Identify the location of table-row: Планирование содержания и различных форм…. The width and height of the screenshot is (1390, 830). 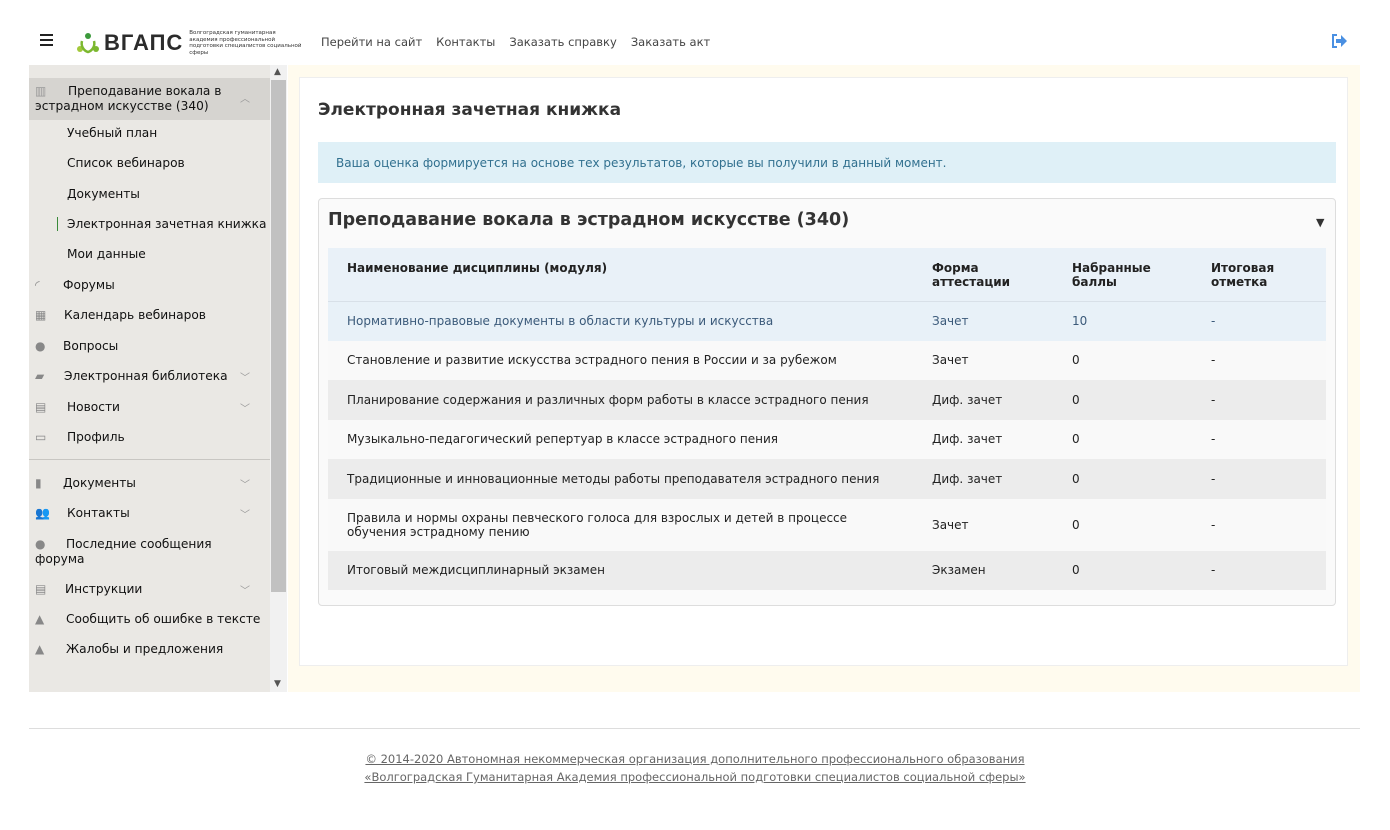
(827, 400).